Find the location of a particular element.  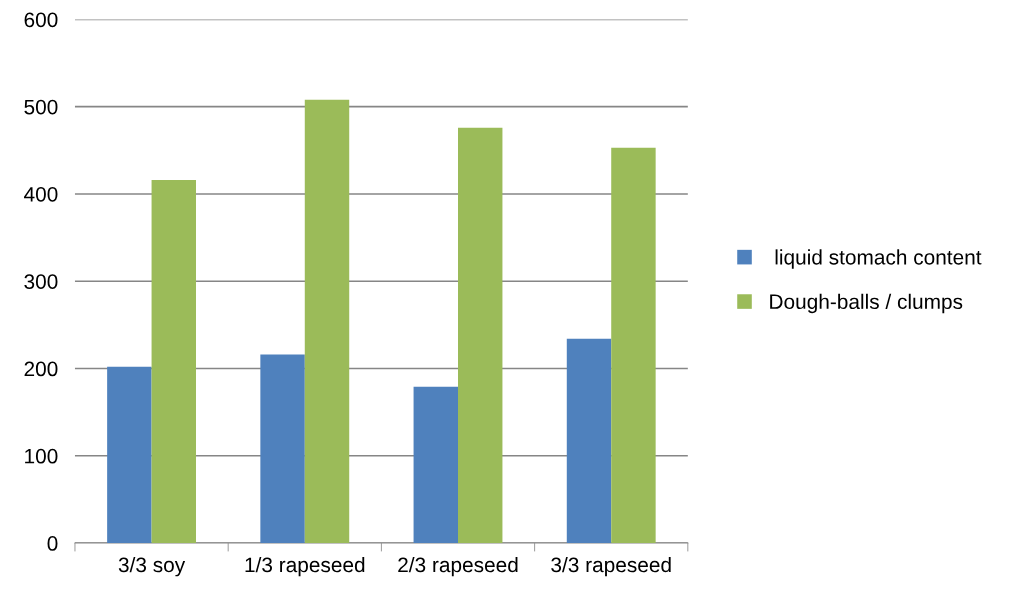

y-tick-label: 300 is located at coordinates (41, 281).